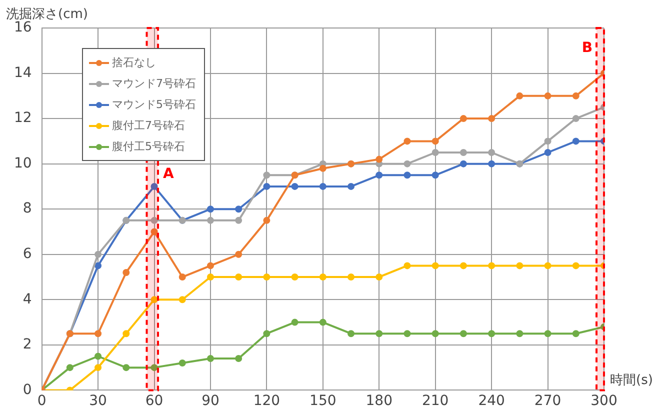 Image resolution: width=662 pixels, height=417 pixels. Describe the element at coordinates (379, 401) in the screenshot. I see `x-tick-label: 180` at that location.